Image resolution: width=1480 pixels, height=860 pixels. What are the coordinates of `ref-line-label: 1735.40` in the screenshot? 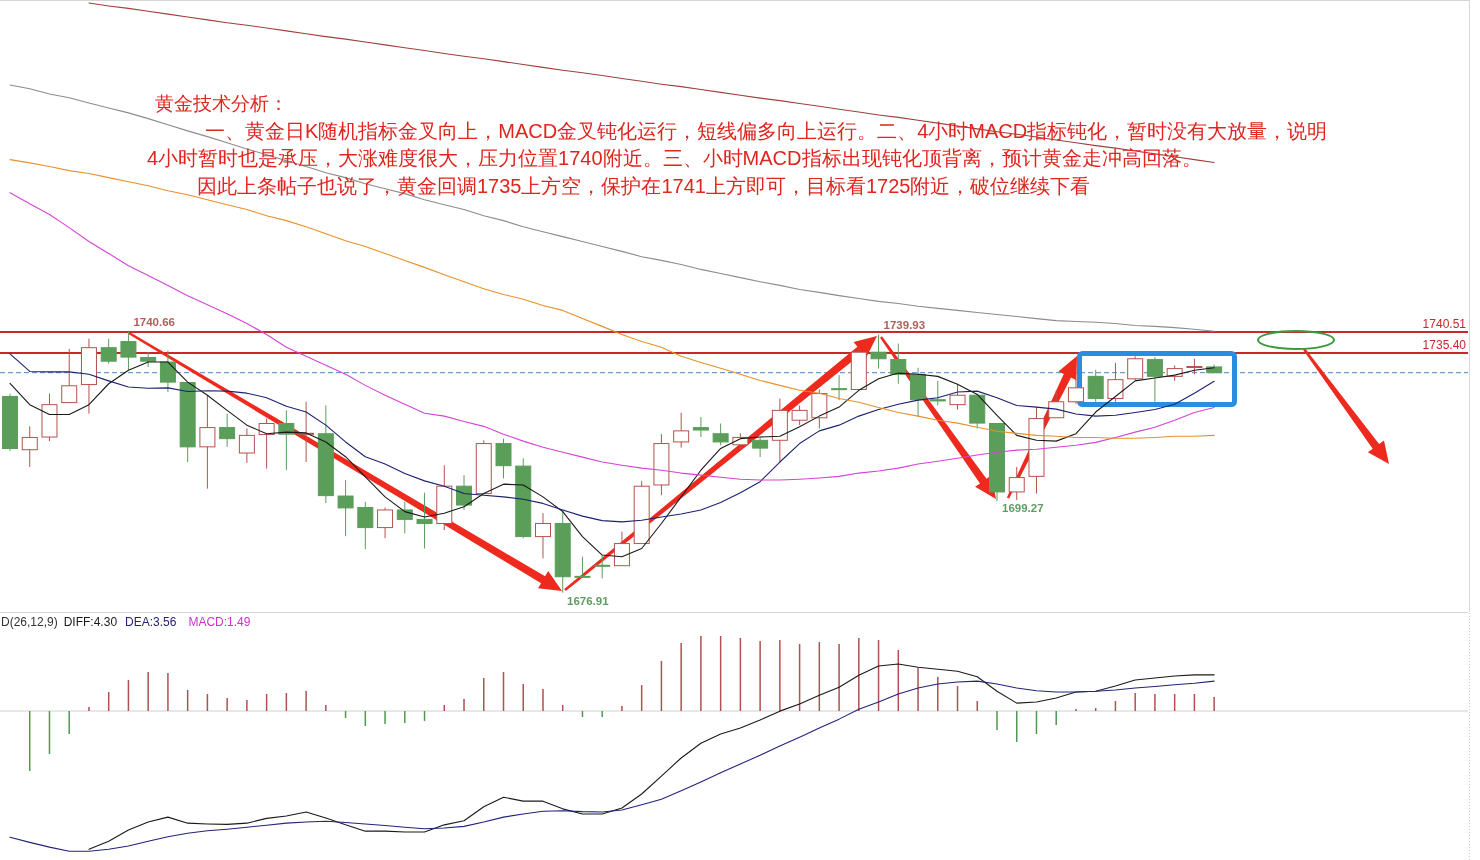 It's located at (1444, 345).